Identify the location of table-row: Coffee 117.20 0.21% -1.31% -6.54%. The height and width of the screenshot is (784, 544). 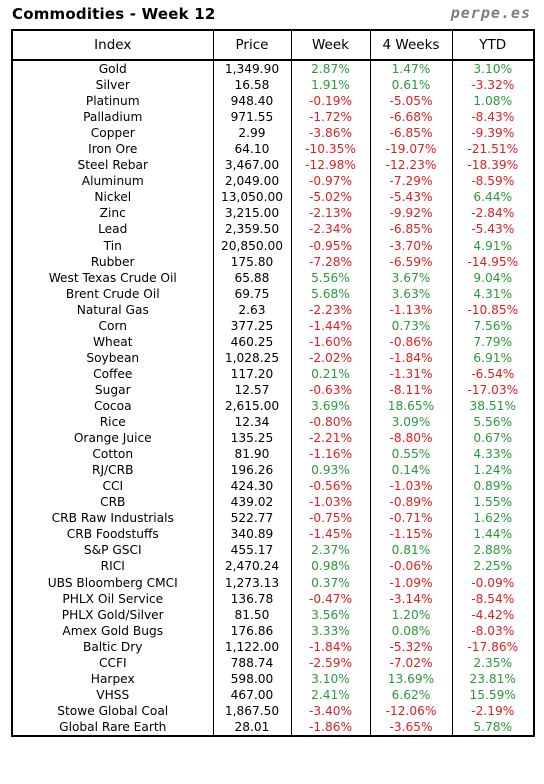
(273, 373).